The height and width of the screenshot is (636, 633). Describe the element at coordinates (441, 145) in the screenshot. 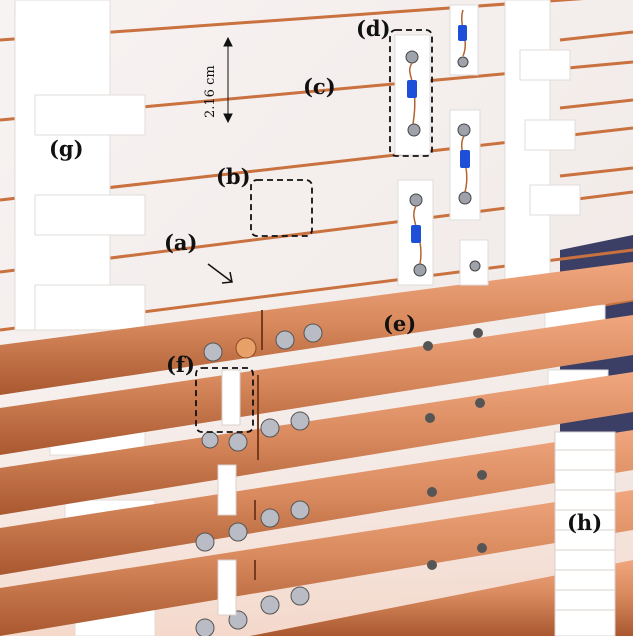

I see `resistor-carriers` at that location.